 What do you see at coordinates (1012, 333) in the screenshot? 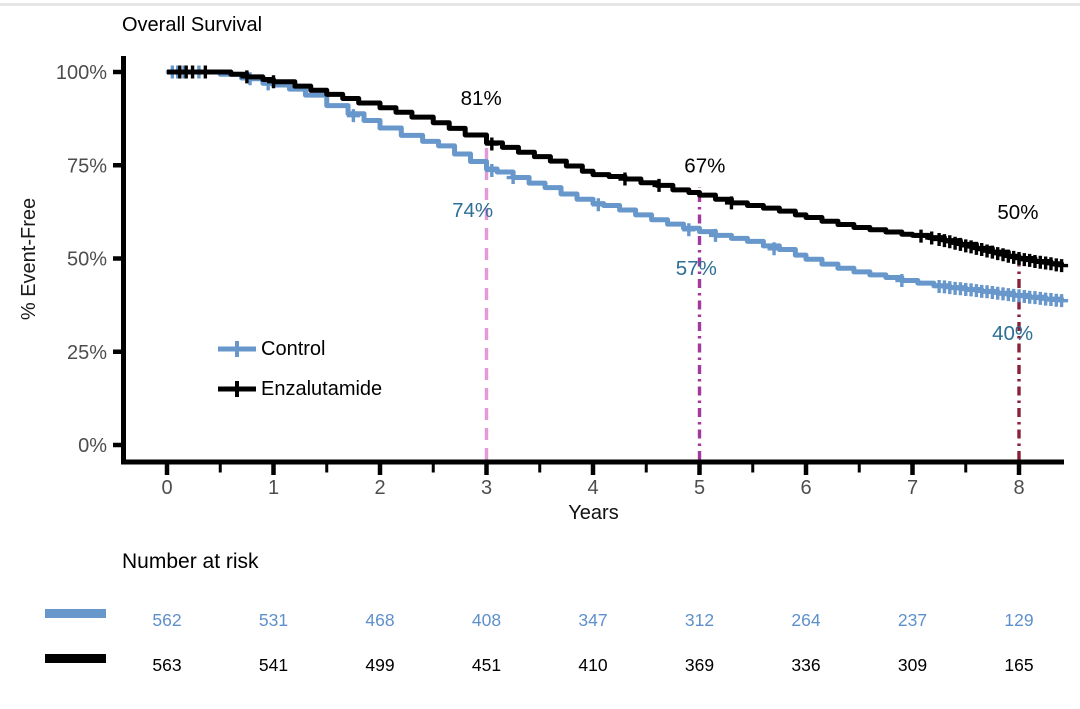
I see `annotation-40%: 40%` at bounding box center [1012, 333].